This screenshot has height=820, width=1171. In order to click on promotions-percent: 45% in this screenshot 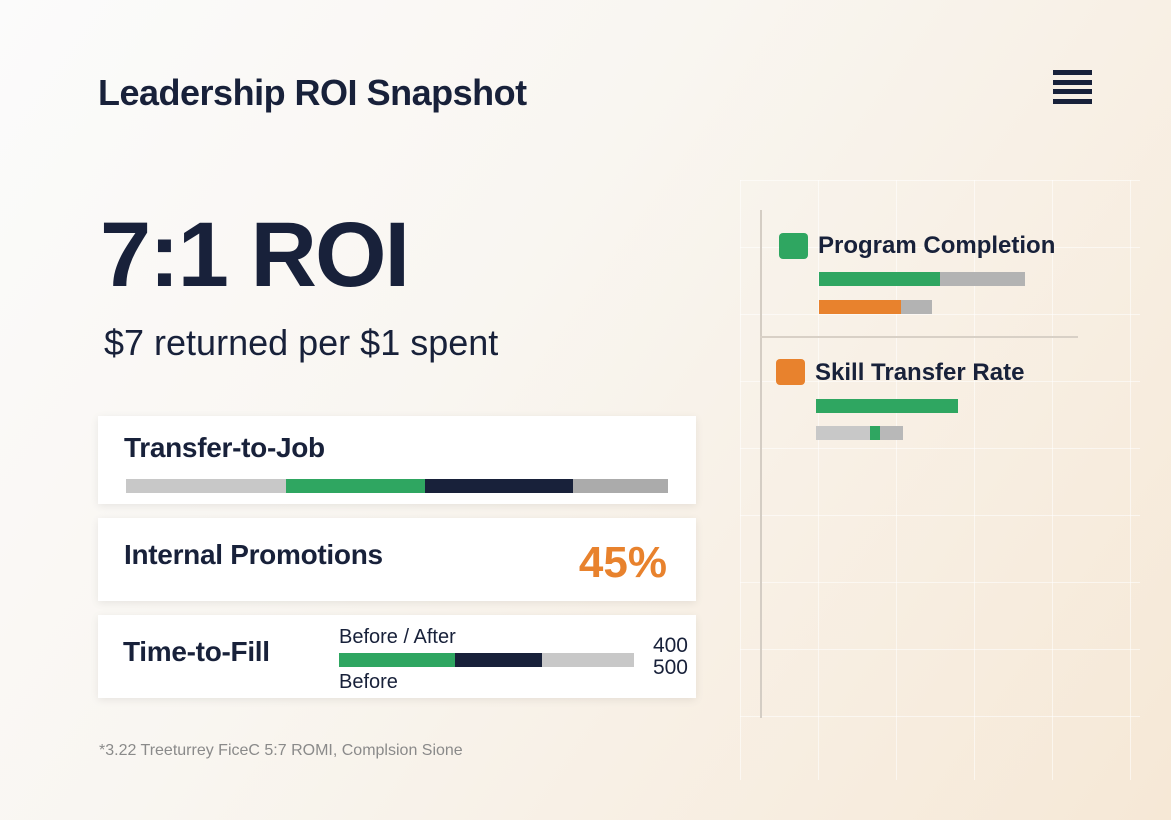, I will do `click(622, 562)`.